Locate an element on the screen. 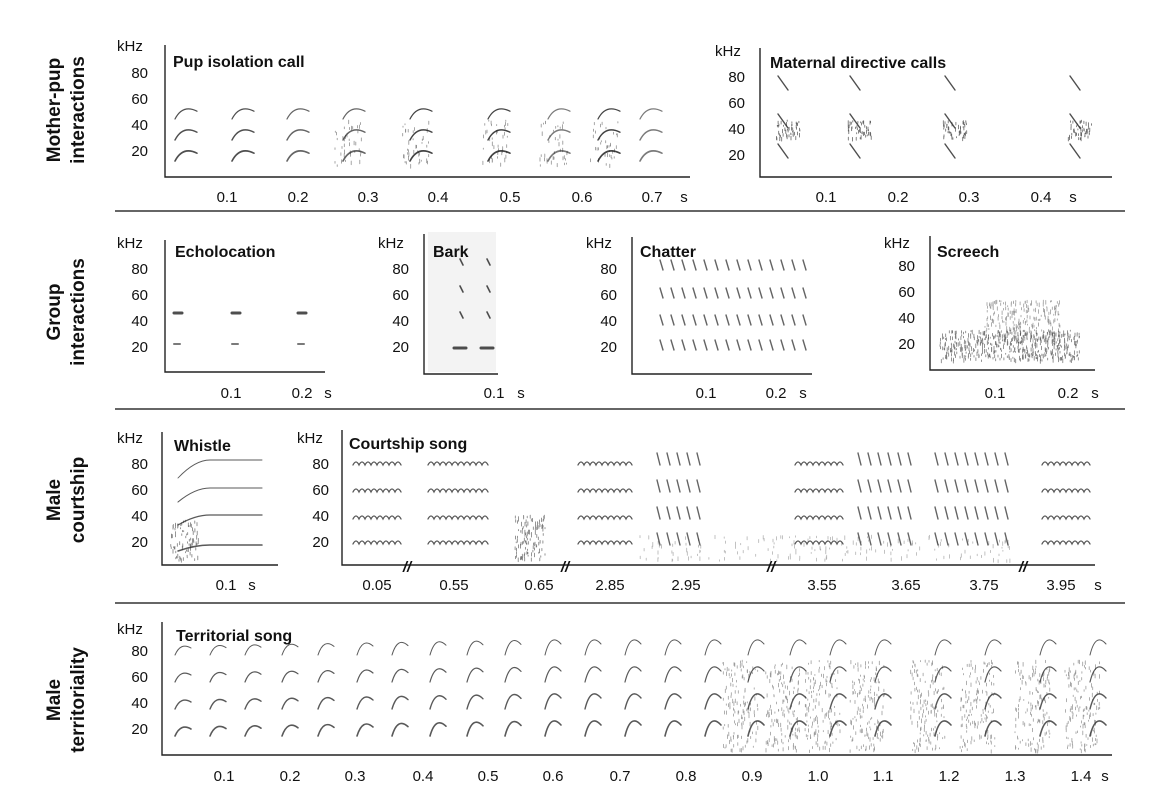  x-tick-label: 1.0 is located at coordinates (818, 776).